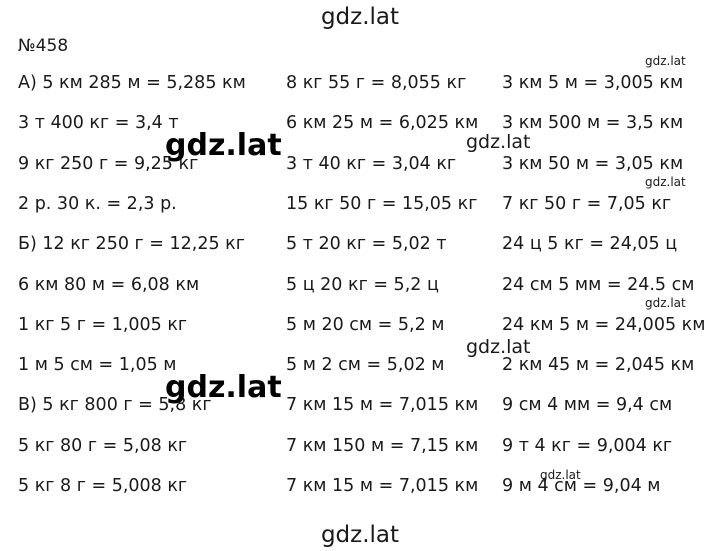 The width and height of the screenshot is (720, 551). What do you see at coordinates (98, 123) in the screenshot?
I see `answer-cell: 3 т 400 кг = 3,4 т` at bounding box center [98, 123].